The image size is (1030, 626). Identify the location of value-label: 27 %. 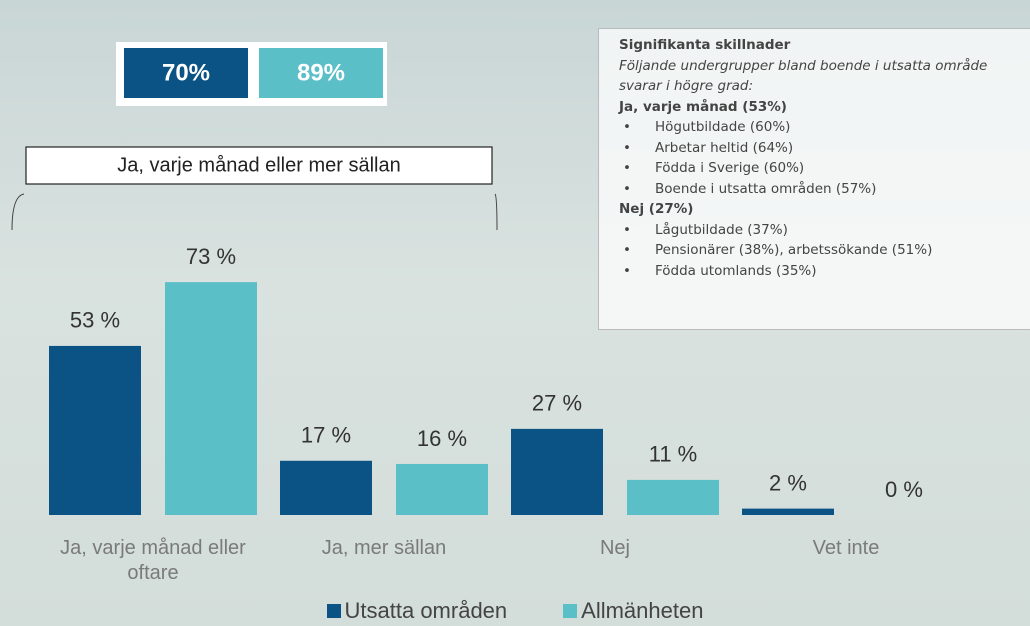
(557, 403).